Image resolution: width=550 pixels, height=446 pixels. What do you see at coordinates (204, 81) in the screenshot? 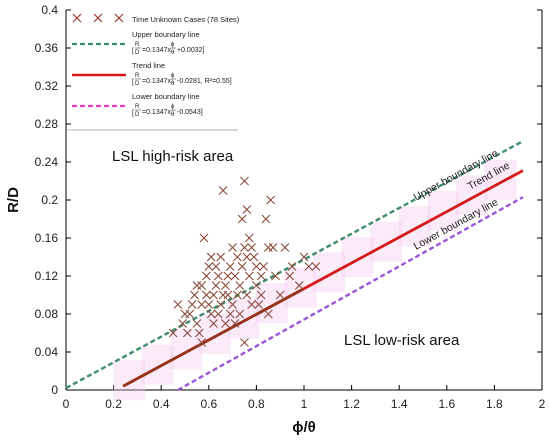
I see `svg-text: -0.0281, R²=0.55]` at bounding box center [204, 81].